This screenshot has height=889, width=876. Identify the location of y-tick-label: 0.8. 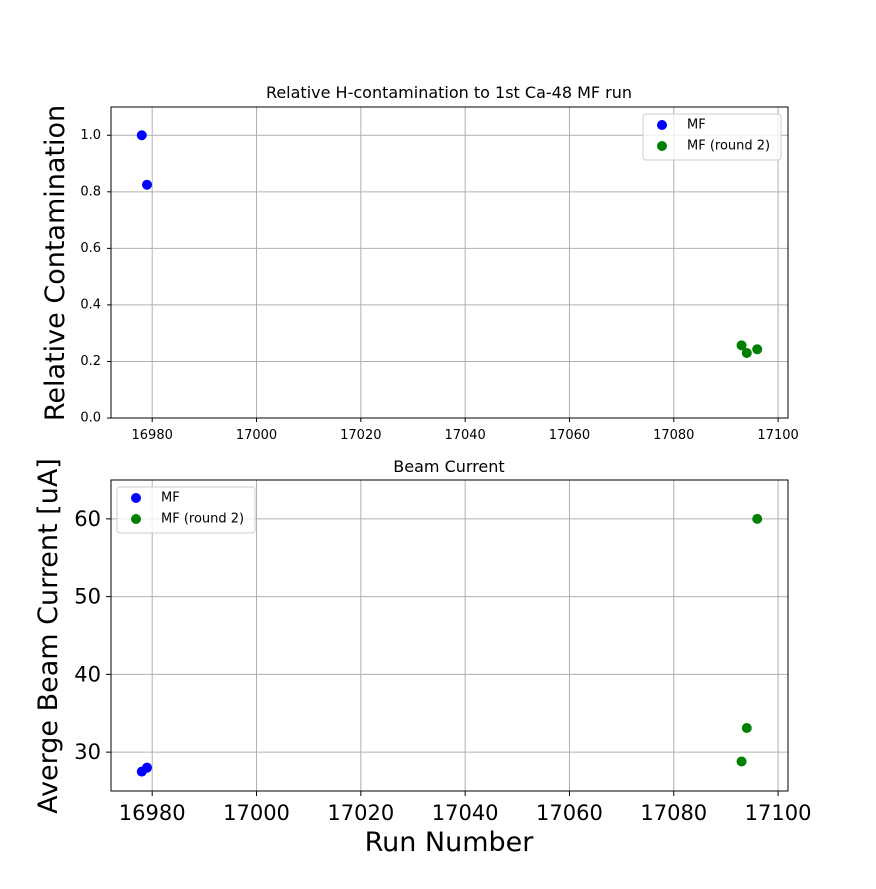
(90, 191).